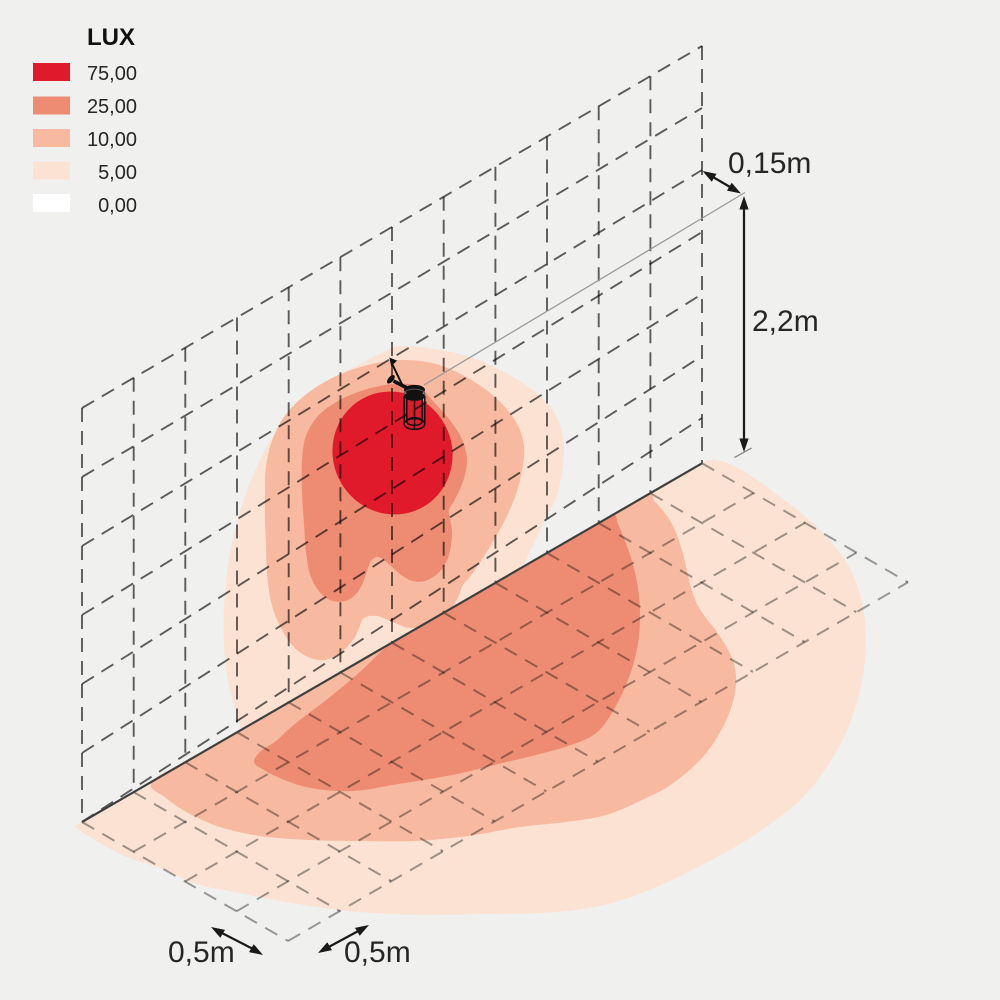 Image resolution: width=1000 pixels, height=1000 pixels. Describe the element at coordinates (112, 140) in the screenshot. I see `svg-text: 10,00` at that location.